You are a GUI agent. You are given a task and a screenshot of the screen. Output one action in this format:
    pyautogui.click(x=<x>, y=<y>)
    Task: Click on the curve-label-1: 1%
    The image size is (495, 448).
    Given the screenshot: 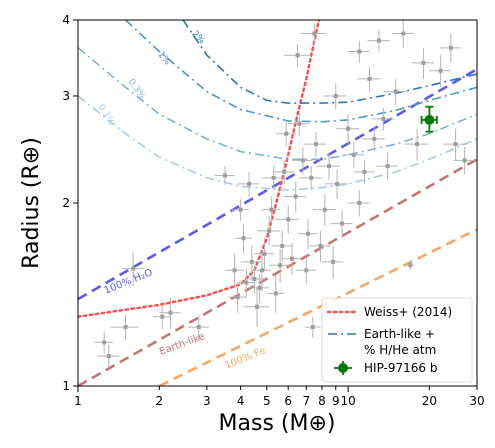 What is the action you would take?
    pyautogui.click(x=163, y=59)
    